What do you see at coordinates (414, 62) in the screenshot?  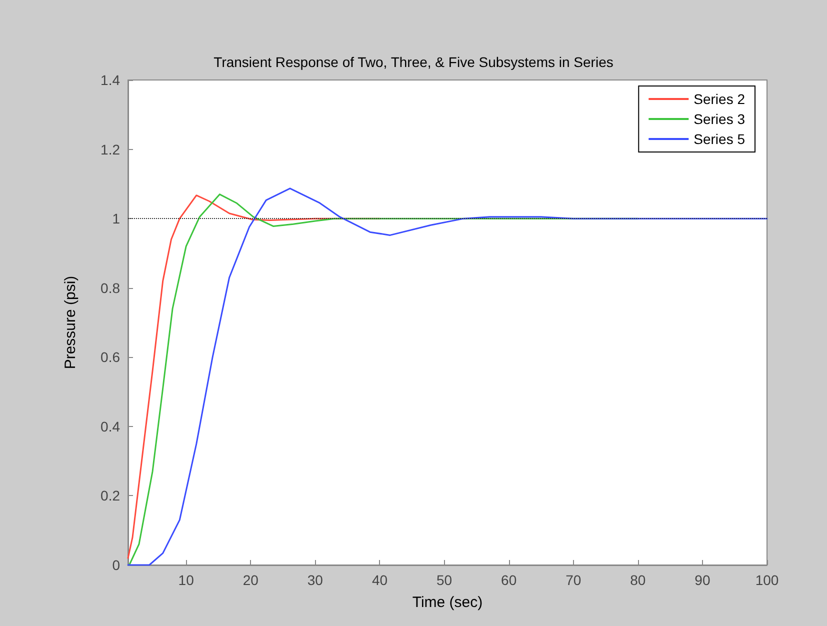 I see `chart-title: Transient Response of Two, Three, & Five Subsystems in Series` at bounding box center [414, 62].